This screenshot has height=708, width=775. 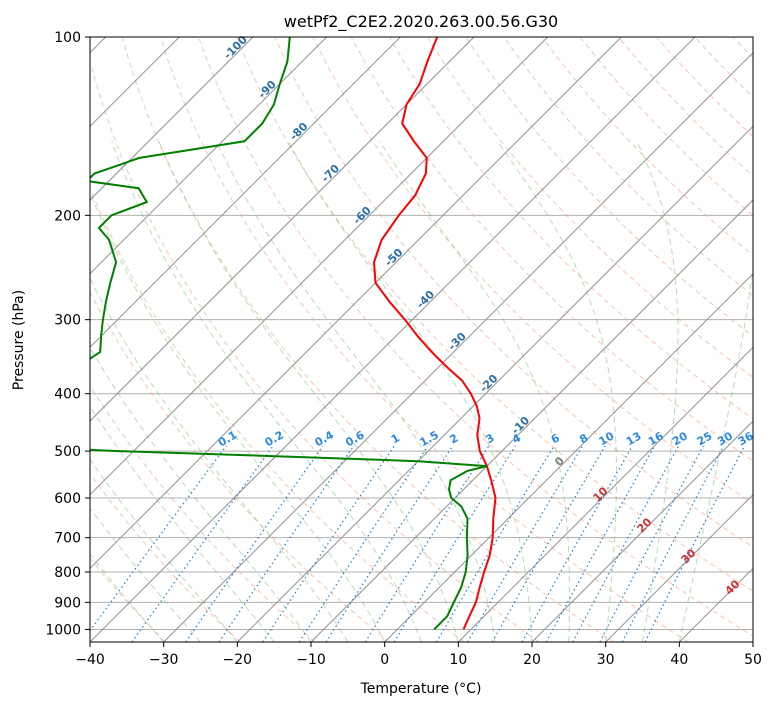 I want to click on y-tick-label: 900, so click(x=67, y=603).